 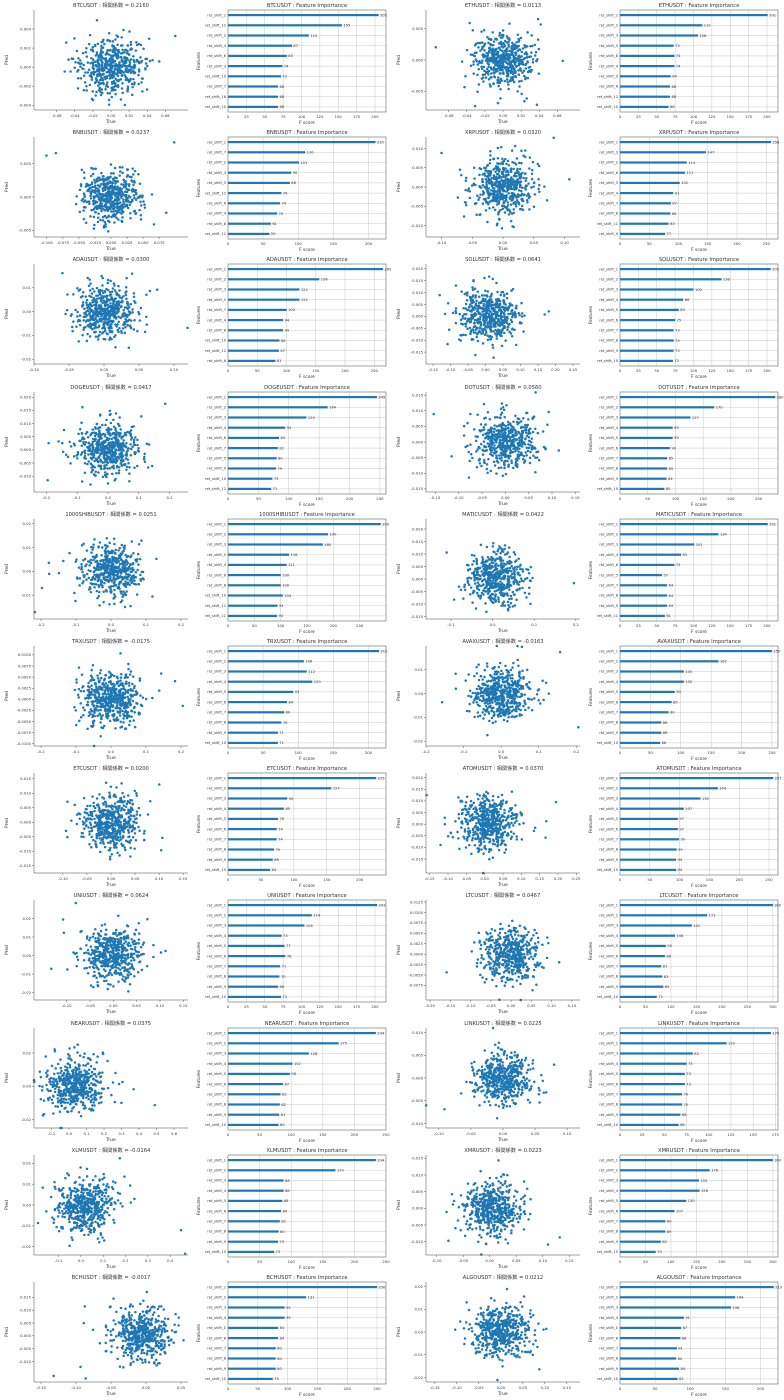 What do you see at coordinates (216, 77) in the screenshot?
I see `feature-label: ret_shift_19` at bounding box center [216, 77].